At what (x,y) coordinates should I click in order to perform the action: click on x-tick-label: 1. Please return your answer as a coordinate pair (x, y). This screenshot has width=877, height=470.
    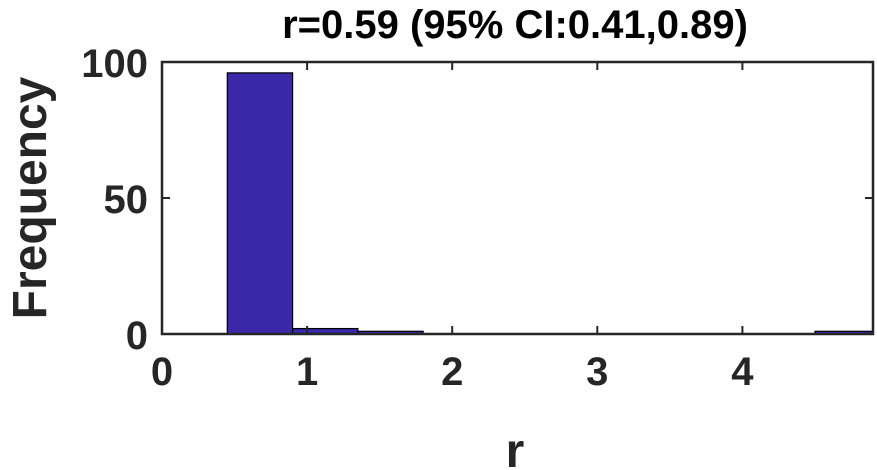
    Looking at the image, I should click on (307, 372).